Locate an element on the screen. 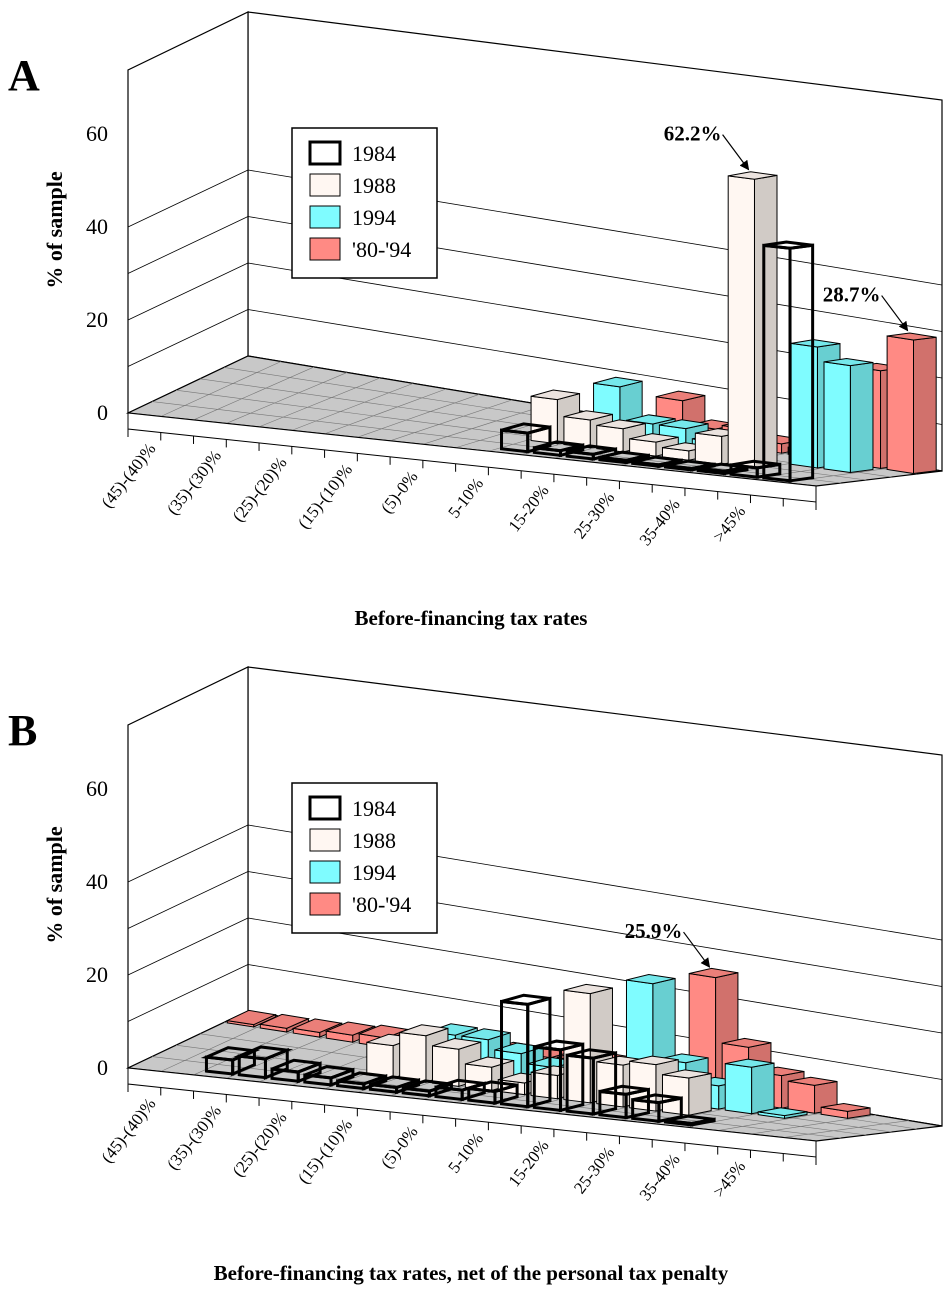  bar-1984-col19 is located at coordinates (788, 361).